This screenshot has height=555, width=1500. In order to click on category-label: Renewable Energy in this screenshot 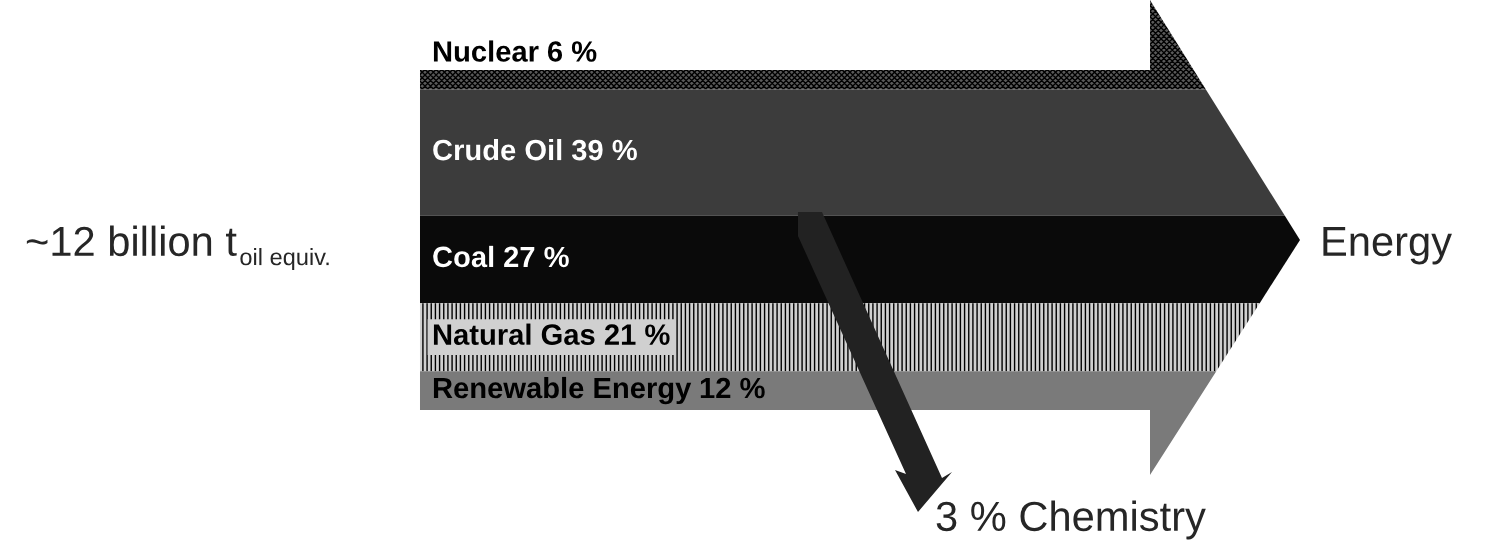, I will do `click(562, 390)`.